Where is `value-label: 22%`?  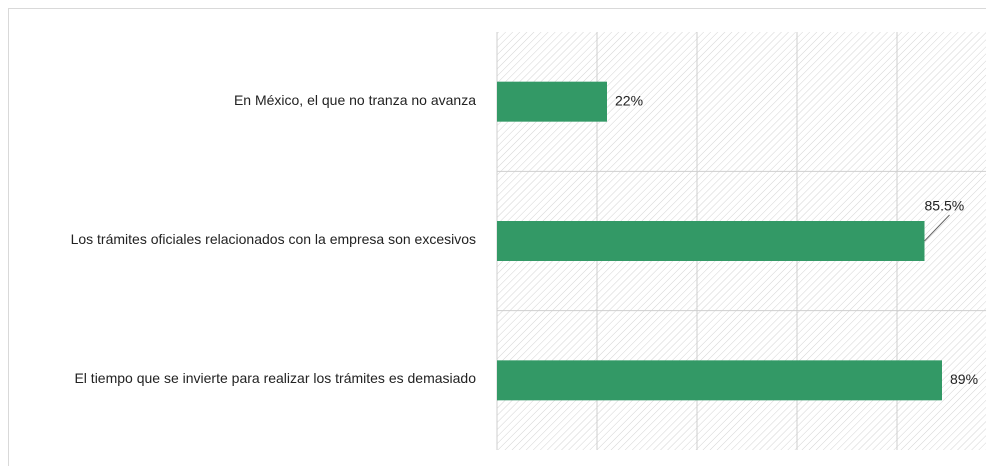
value-label: 22% is located at coordinates (629, 100).